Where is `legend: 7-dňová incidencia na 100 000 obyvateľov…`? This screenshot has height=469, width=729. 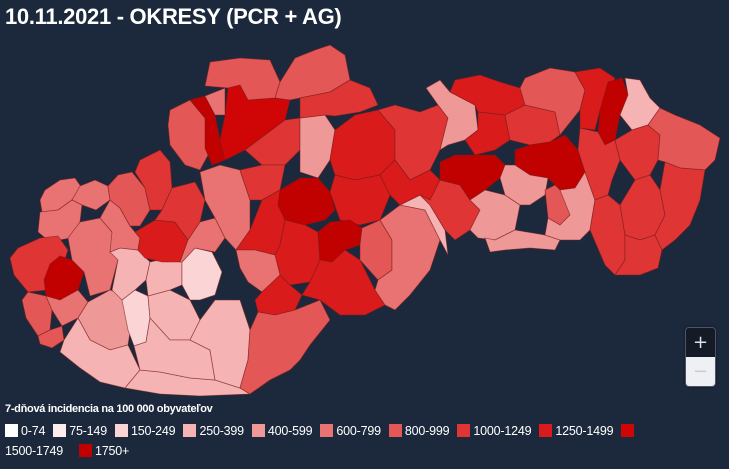
legend: 7-dňová incidencia na 100 000 obyvateľov… is located at coordinates (365, 431).